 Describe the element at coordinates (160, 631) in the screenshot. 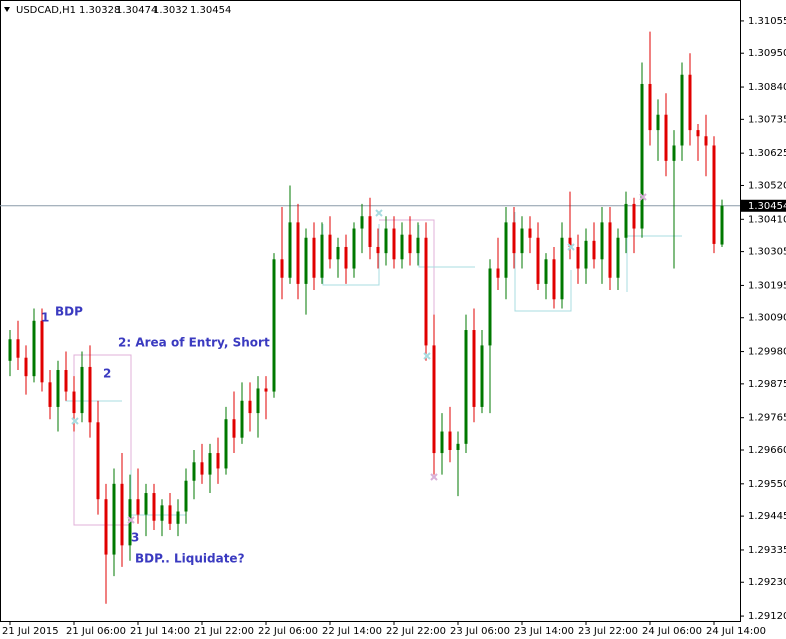

I see `x-tick-label: 21 Jul 14:00` at that location.